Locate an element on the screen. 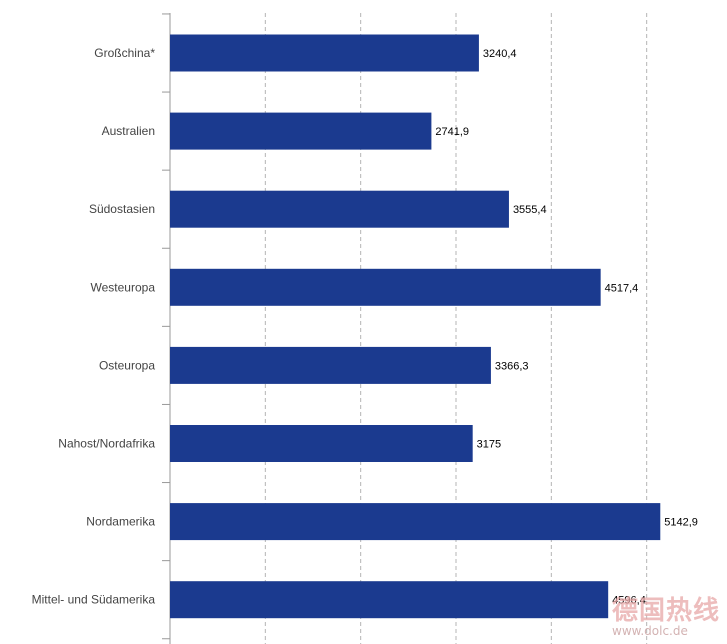 The image size is (727, 644). watermark-url: www.dolc.de is located at coordinates (650, 631).